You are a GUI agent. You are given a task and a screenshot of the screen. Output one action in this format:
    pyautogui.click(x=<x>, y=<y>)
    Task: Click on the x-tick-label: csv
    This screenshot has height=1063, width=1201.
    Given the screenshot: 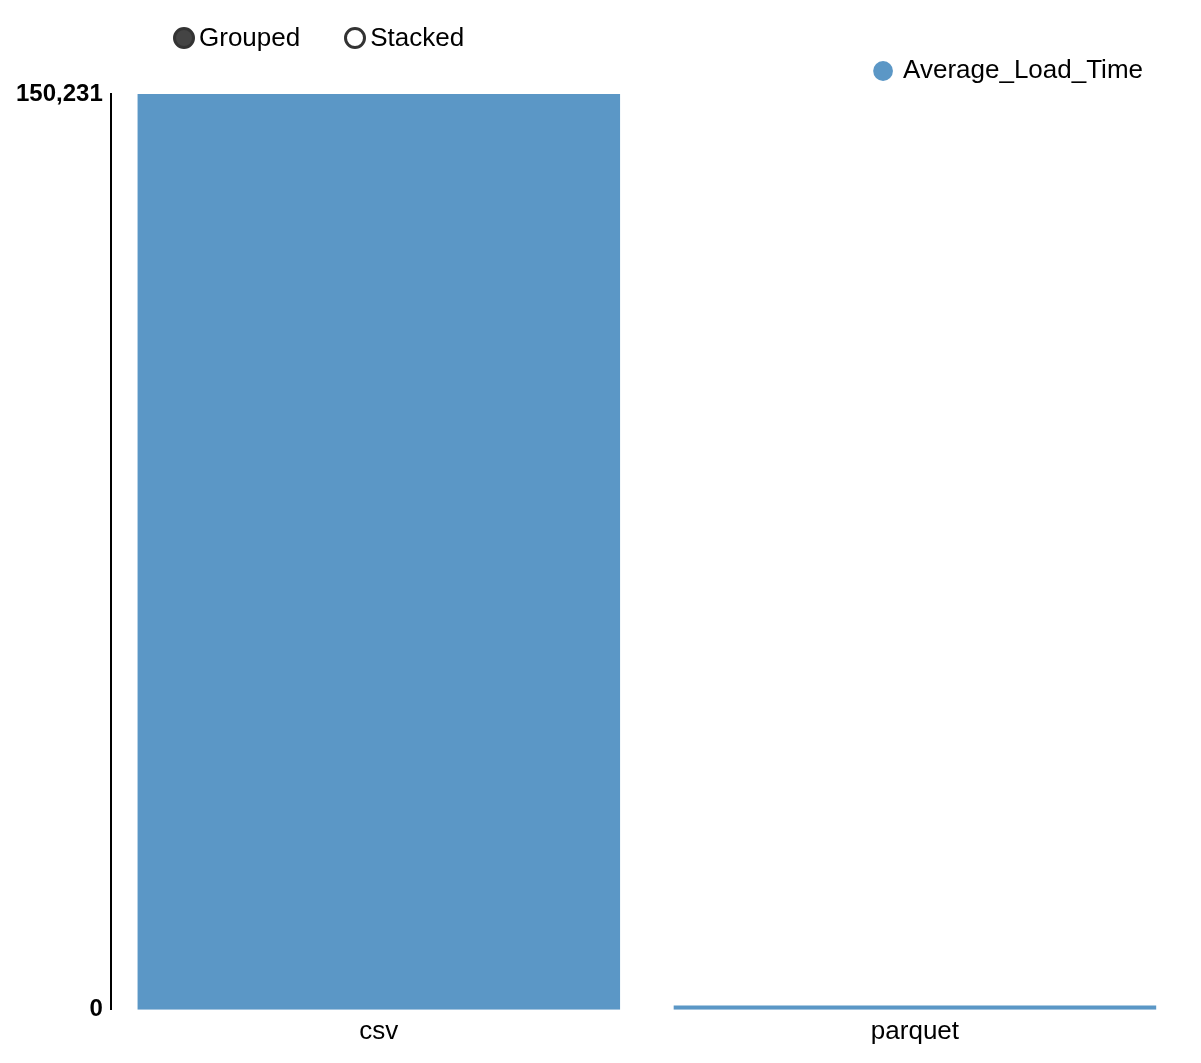 What is the action you would take?
    pyautogui.click(x=379, y=1029)
    